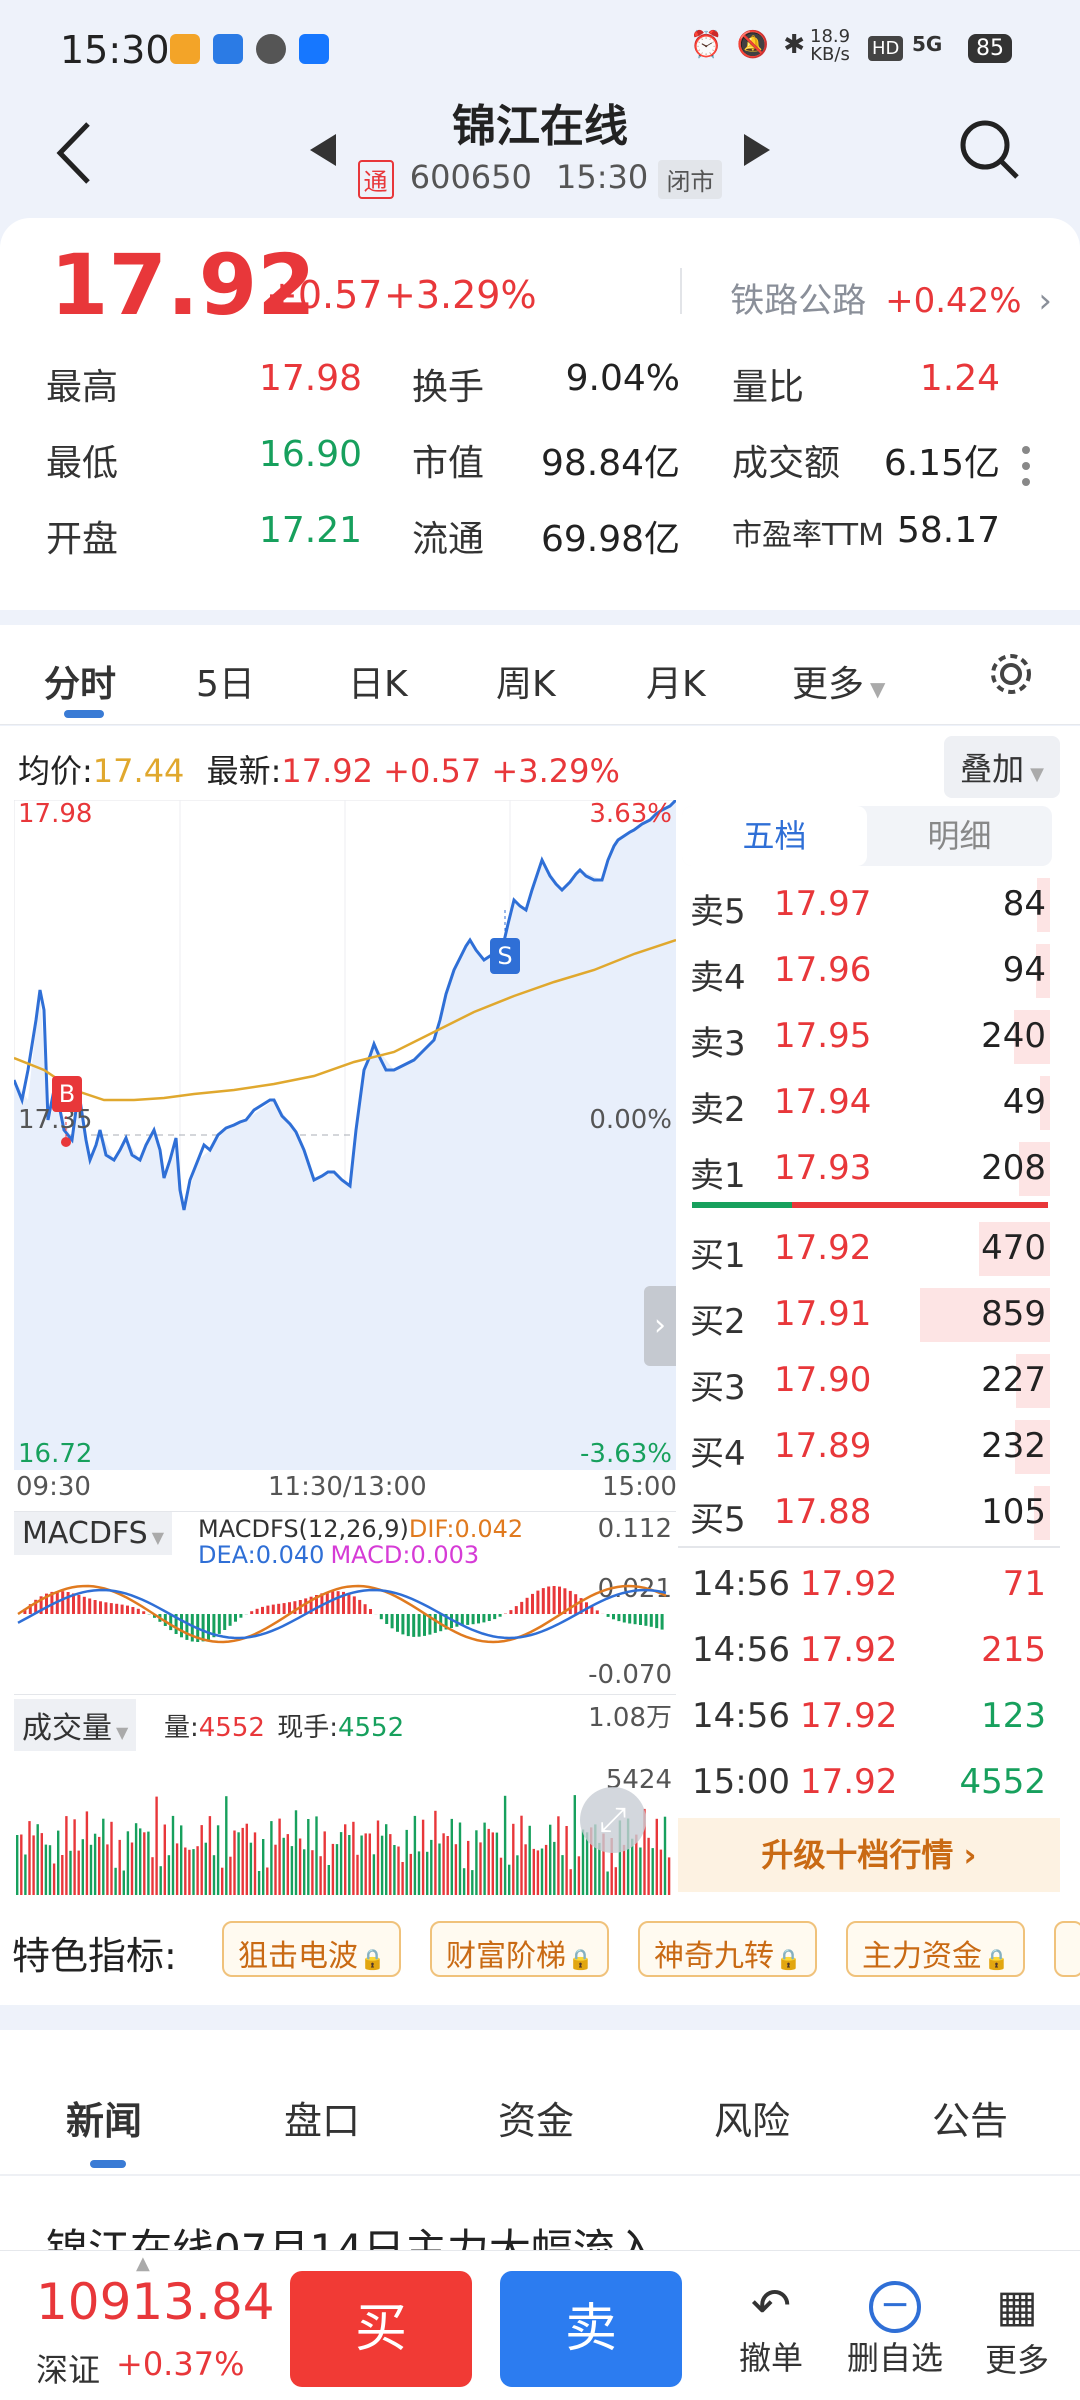 Image resolution: width=1080 pixels, height=2400 pixels. Describe the element at coordinates (104, 2121) in the screenshot. I see `tab-news: 新闻` at that location.